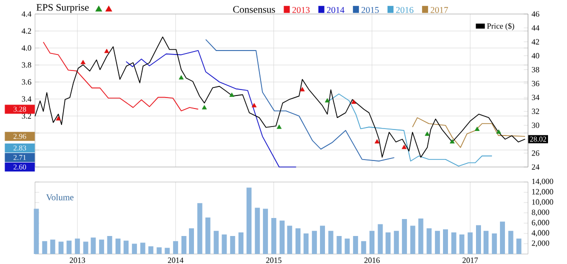 This screenshot has width=567, height=264. I want to click on legend-label: 2013, so click(301, 10).